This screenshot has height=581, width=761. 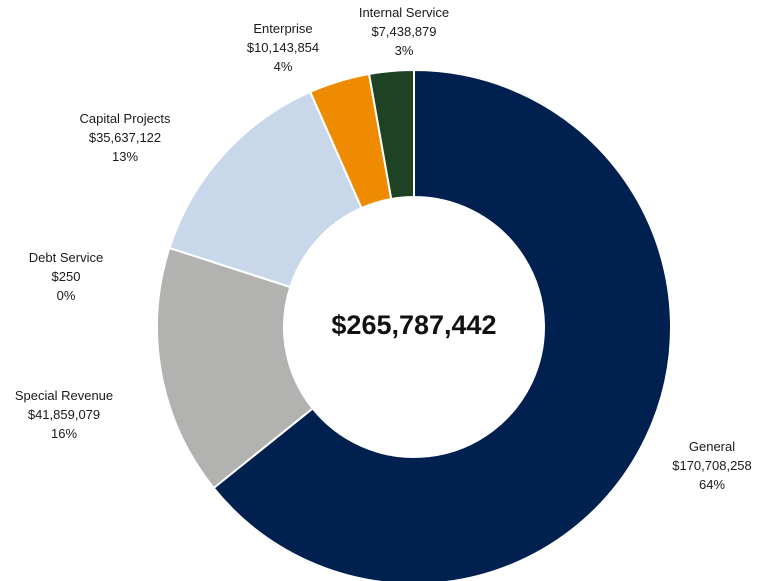 I want to click on slice-label-percent: 16%, so click(x=64, y=433).